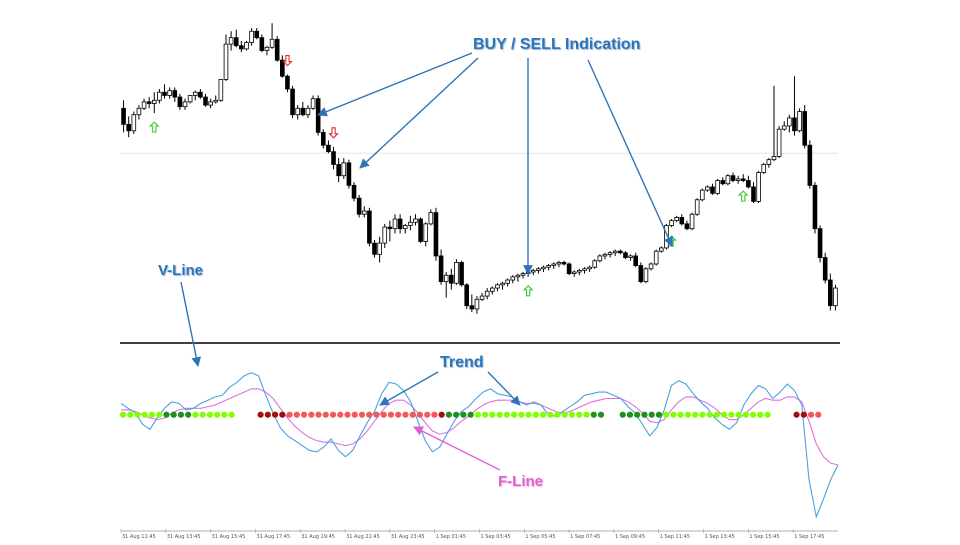 The height and width of the screenshot is (545, 960). I want to click on trend-annotation: Trend, so click(462, 362).